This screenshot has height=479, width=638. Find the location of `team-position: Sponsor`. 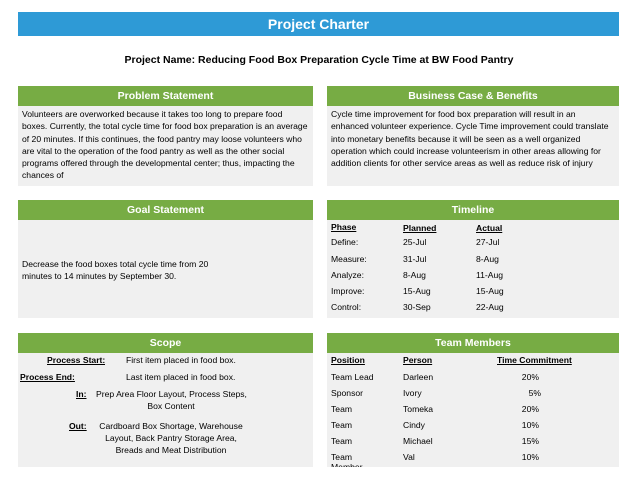

team-position: Sponsor is located at coordinates (347, 393).